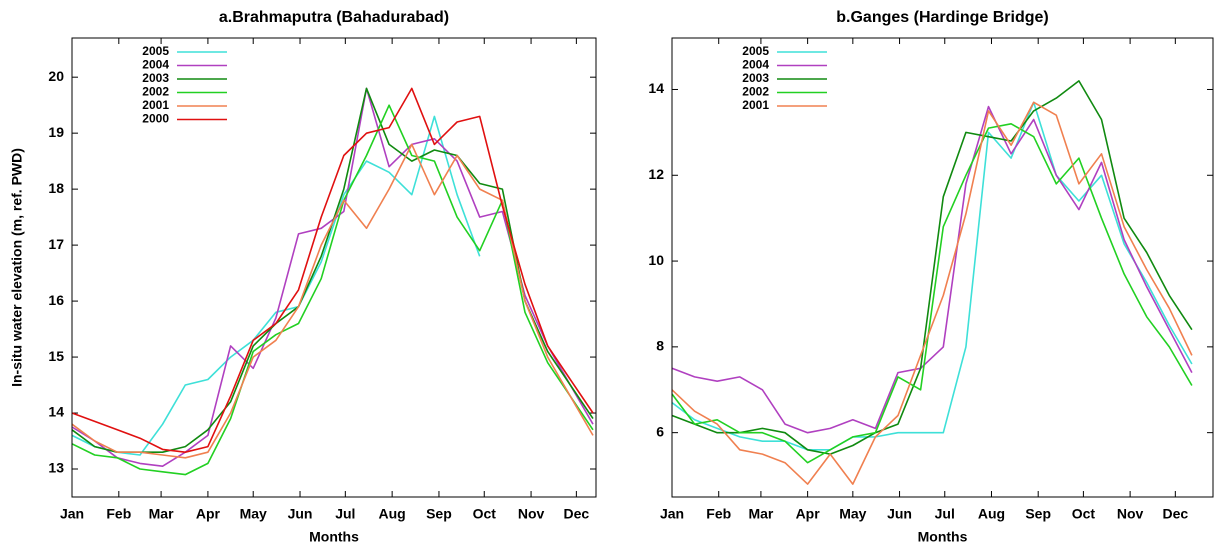 This screenshot has height=548, width=1215. I want to click on y-tick-label: 18, so click(56, 188).